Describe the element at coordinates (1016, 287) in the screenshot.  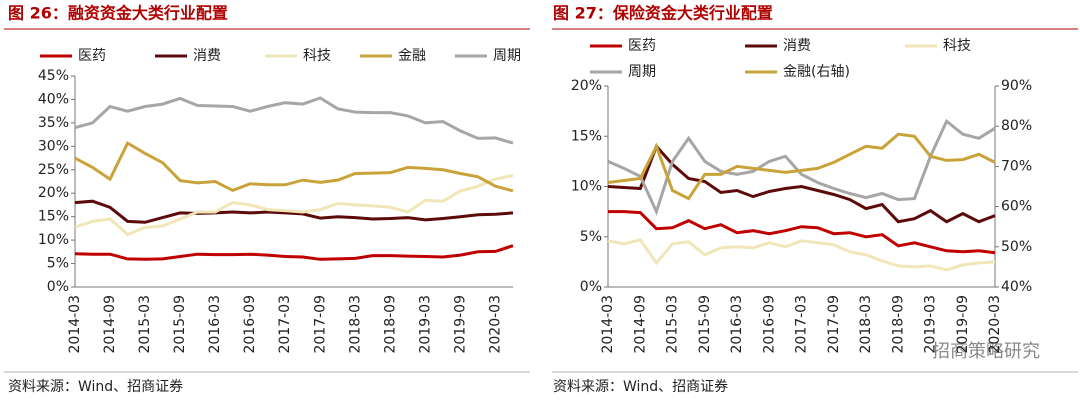
I see `y2-tick-label: 40%` at that location.